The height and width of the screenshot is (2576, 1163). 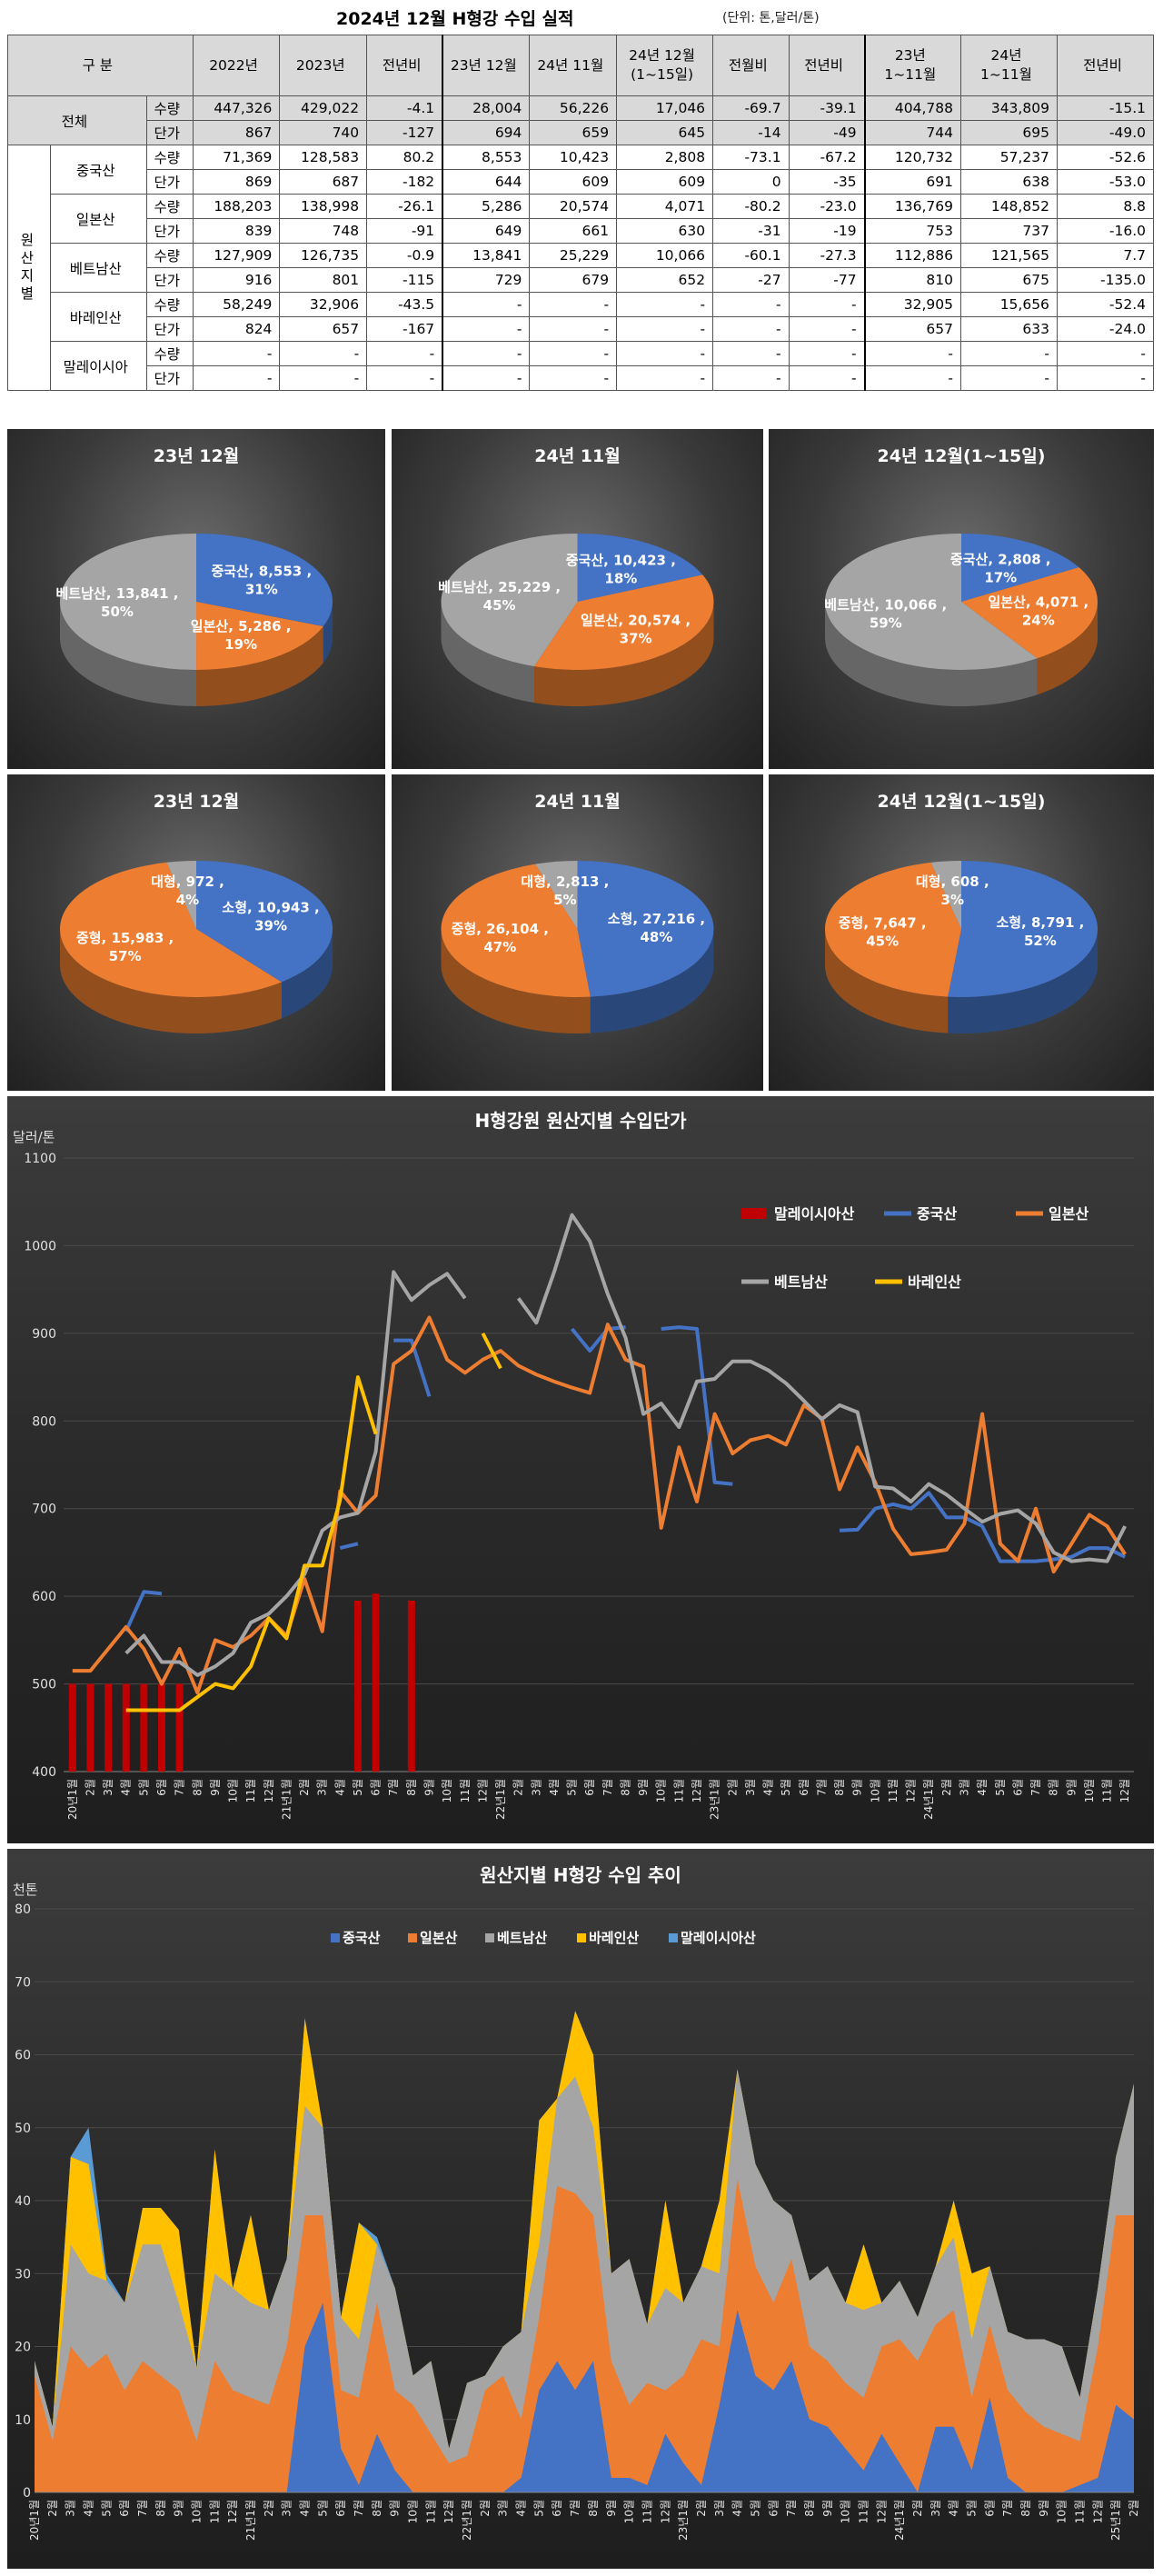 I want to click on col-header: 전년비, so click(x=827, y=65).